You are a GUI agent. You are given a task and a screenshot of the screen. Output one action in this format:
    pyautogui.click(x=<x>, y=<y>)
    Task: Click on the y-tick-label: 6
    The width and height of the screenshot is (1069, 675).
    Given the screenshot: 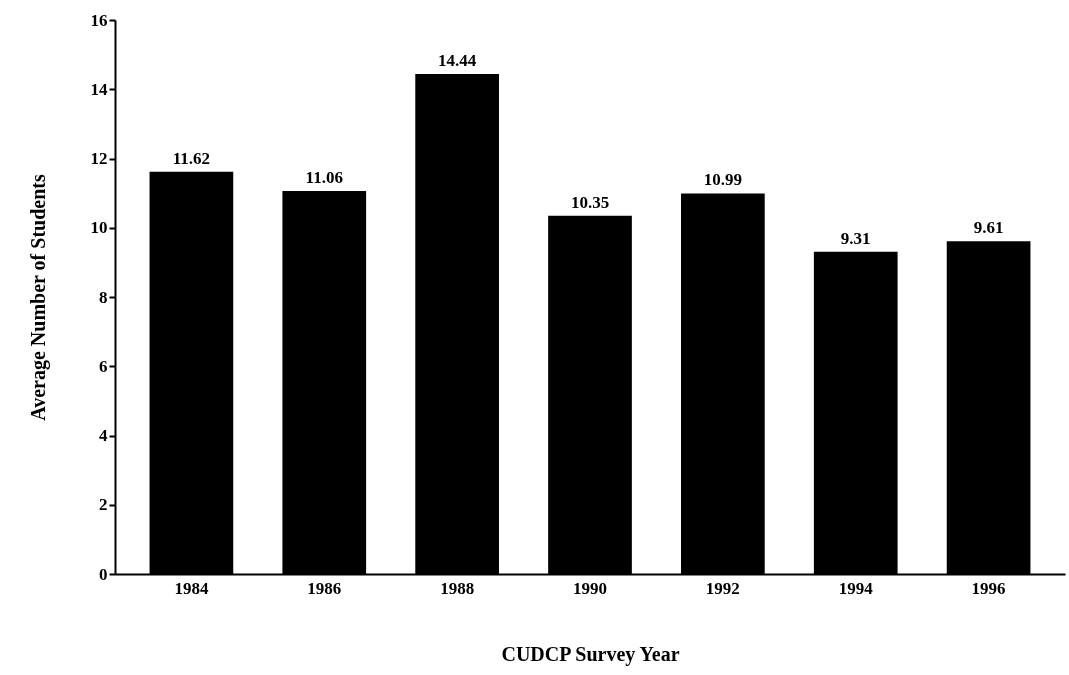 What is the action you would take?
    pyautogui.click(x=103, y=366)
    